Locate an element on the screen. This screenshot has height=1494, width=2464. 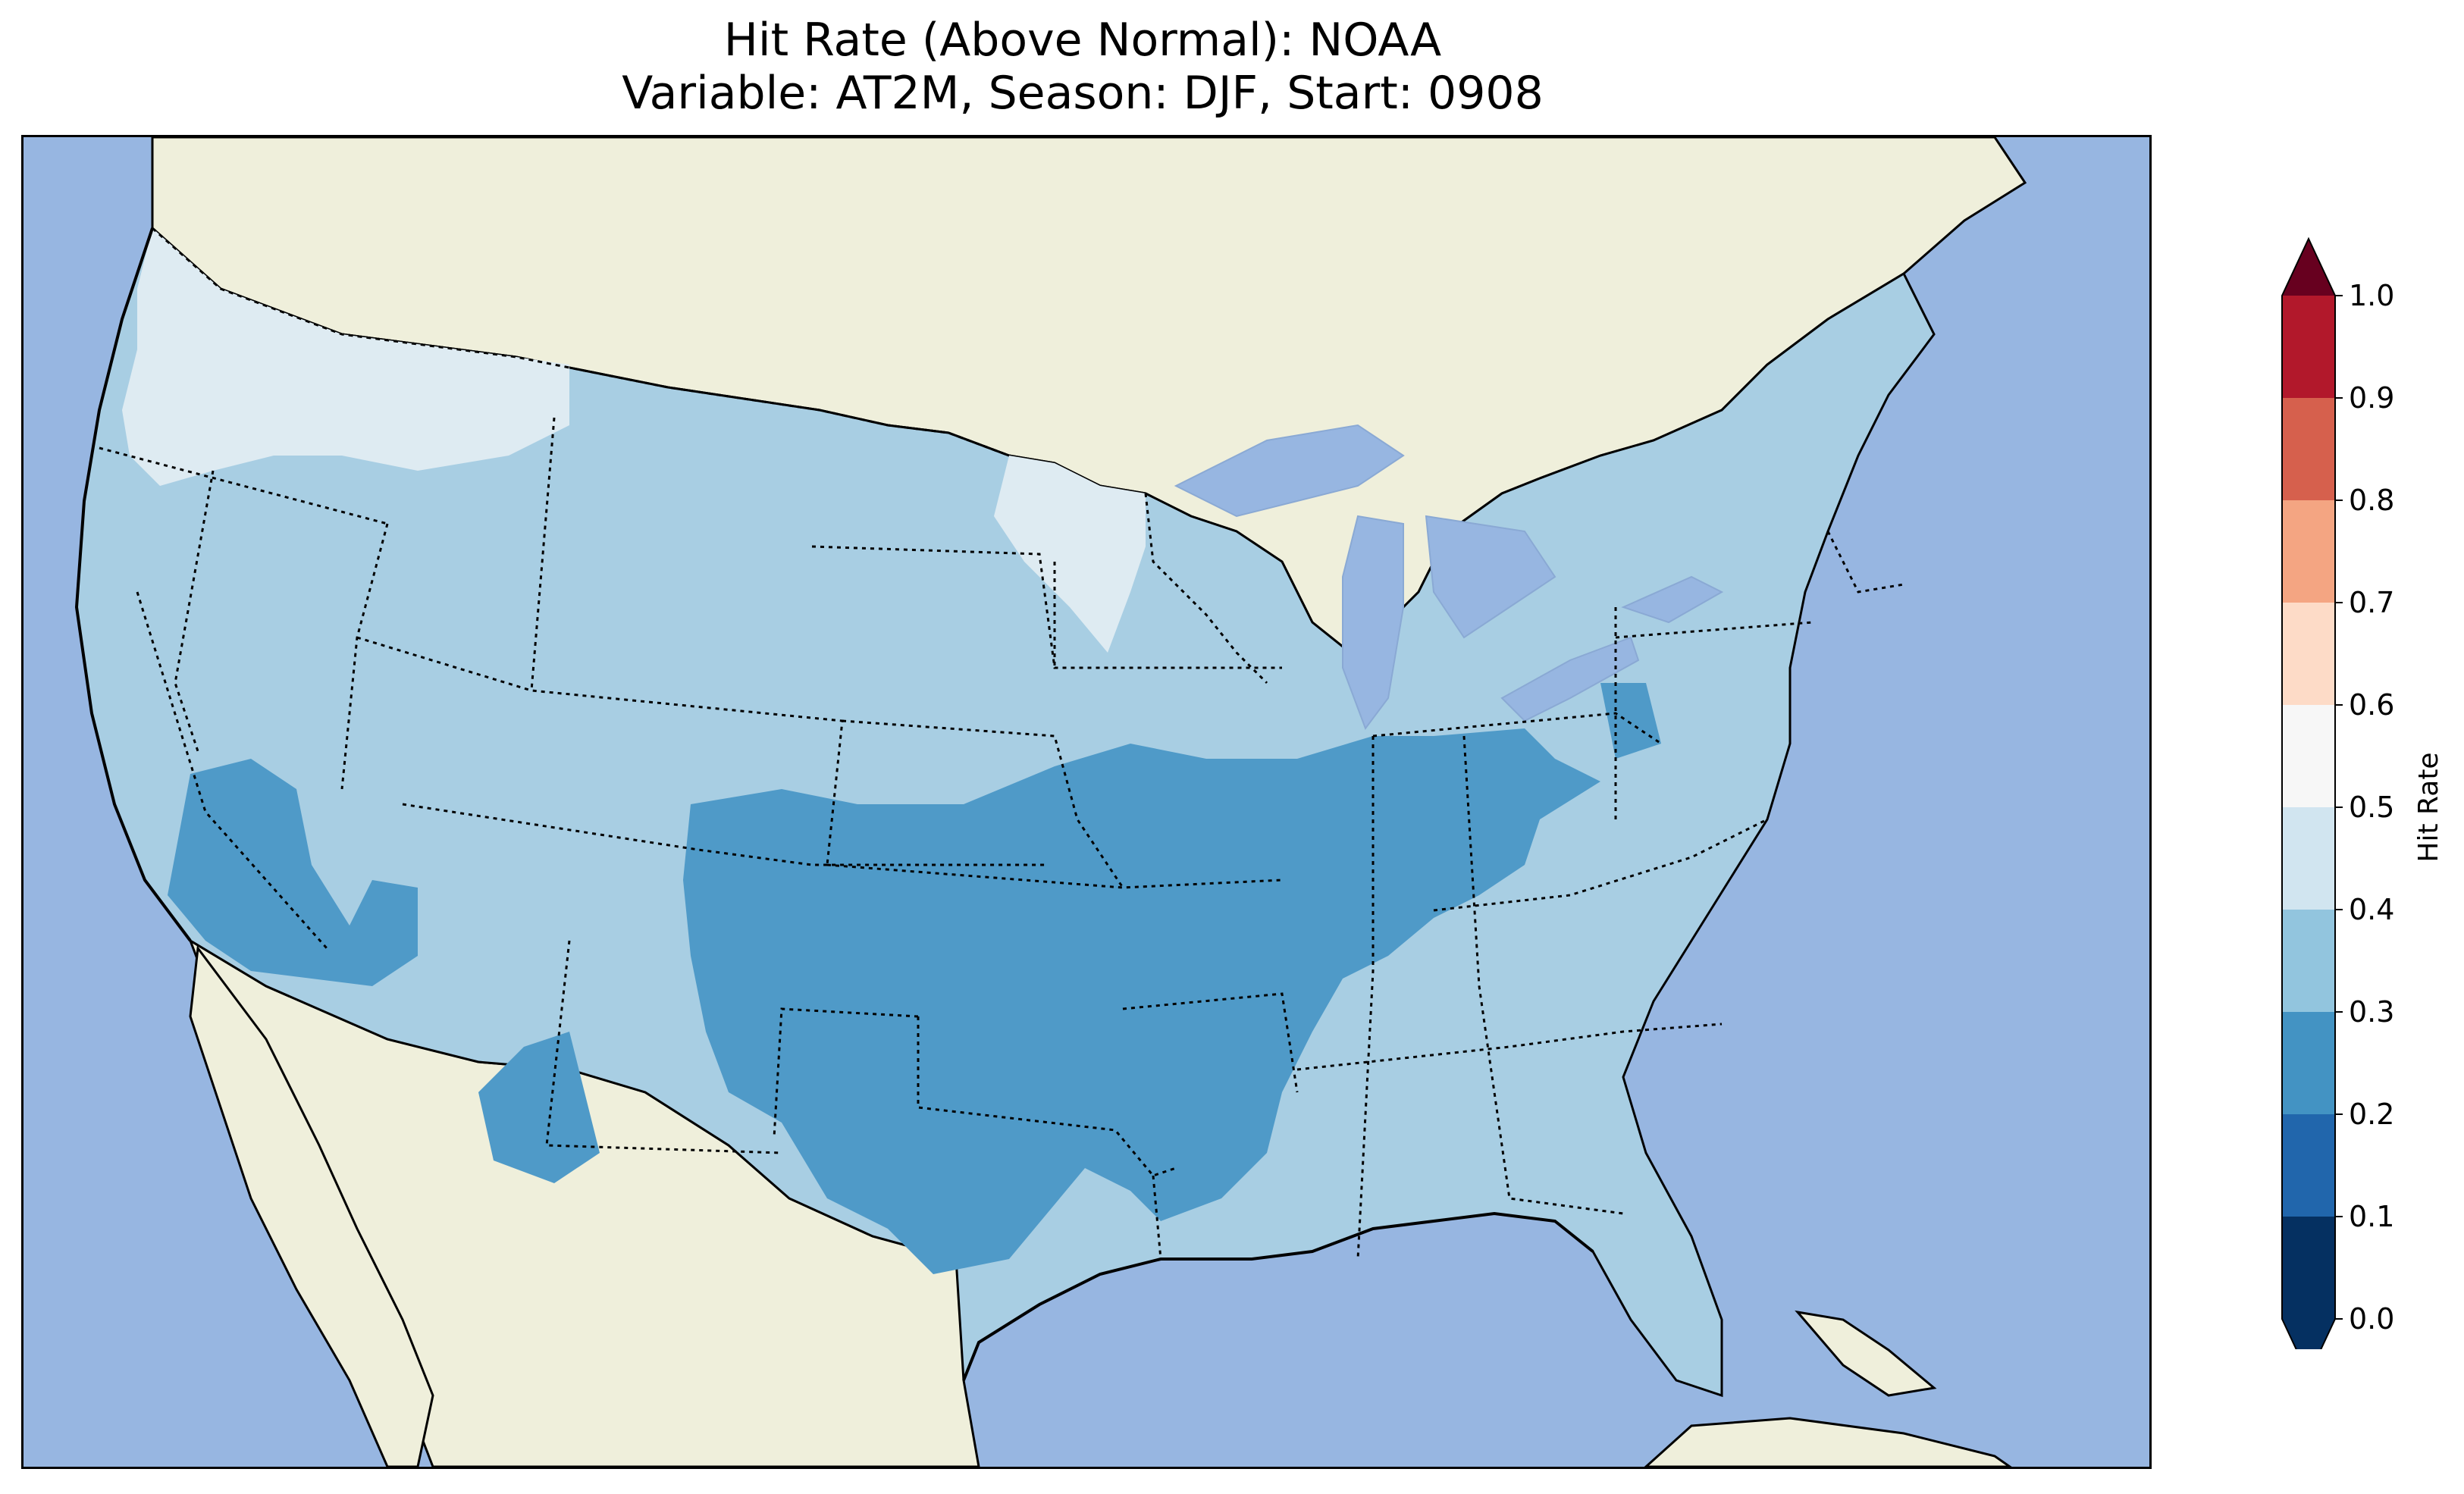
lake-superior is located at coordinates (1290, 471).